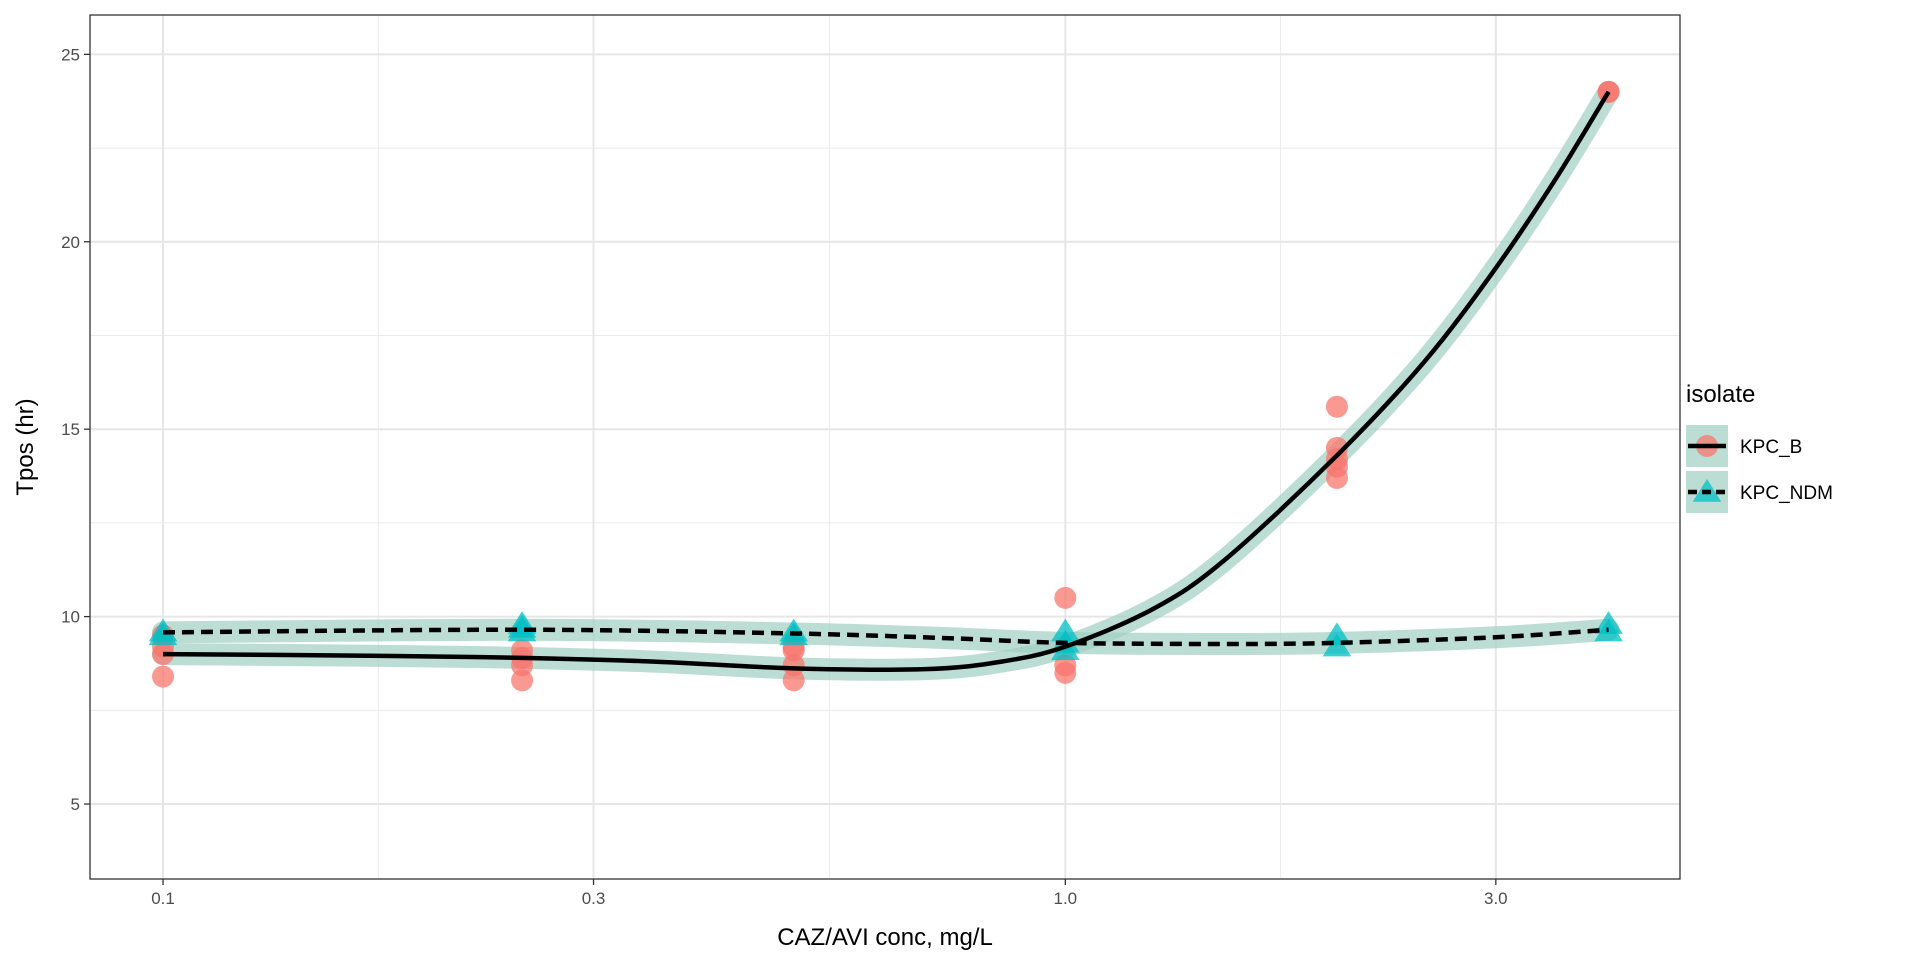 This screenshot has height=960, width=1920. I want to click on y-tick-label: 5, so click(75, 804).